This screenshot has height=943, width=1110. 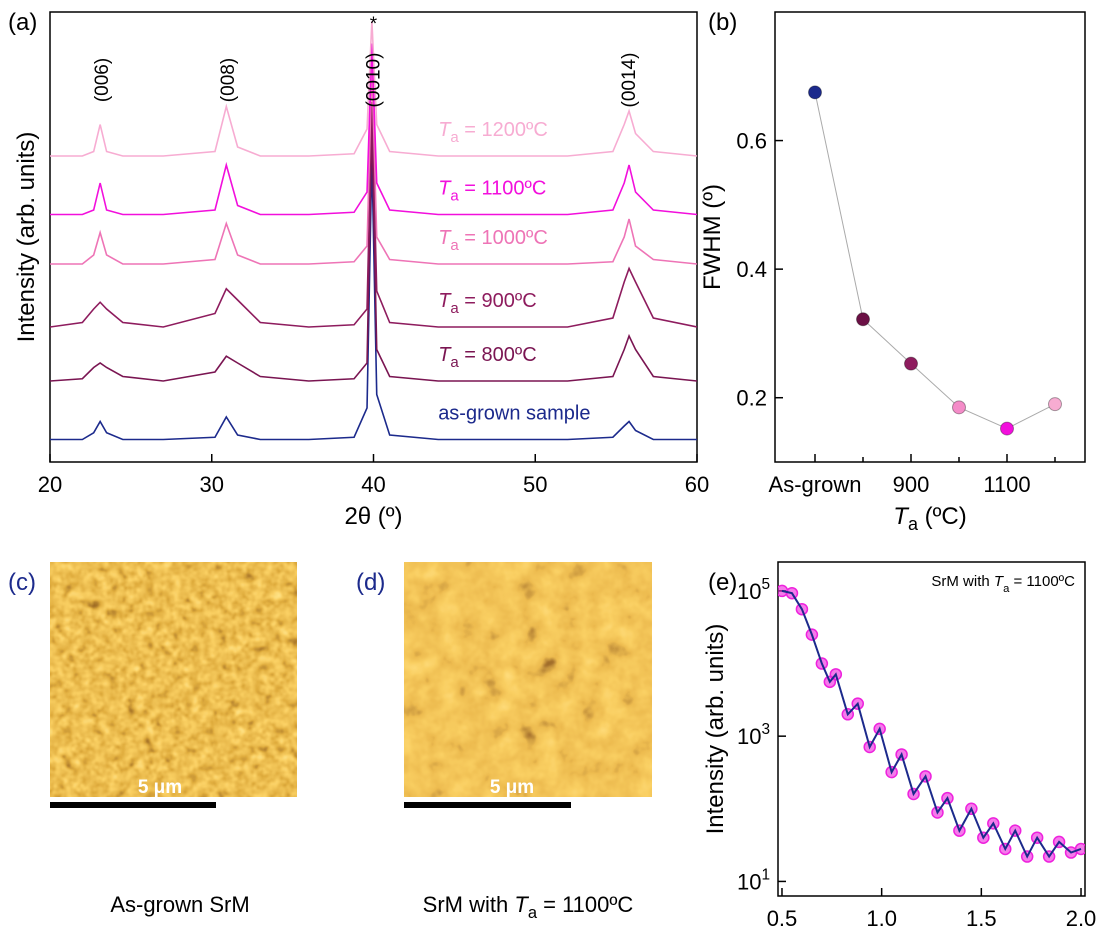 What do you see at coordinates (22, 582) in the screenshot?
I see `panel-label: (c)` at bounding box center [22, 582].